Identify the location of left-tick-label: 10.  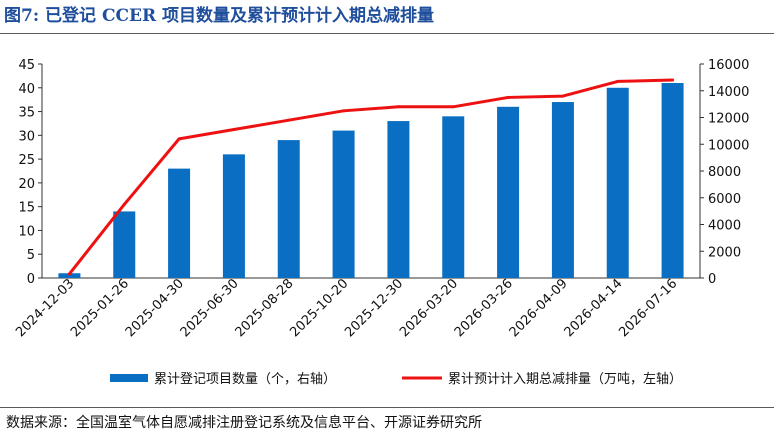
(26, 231).